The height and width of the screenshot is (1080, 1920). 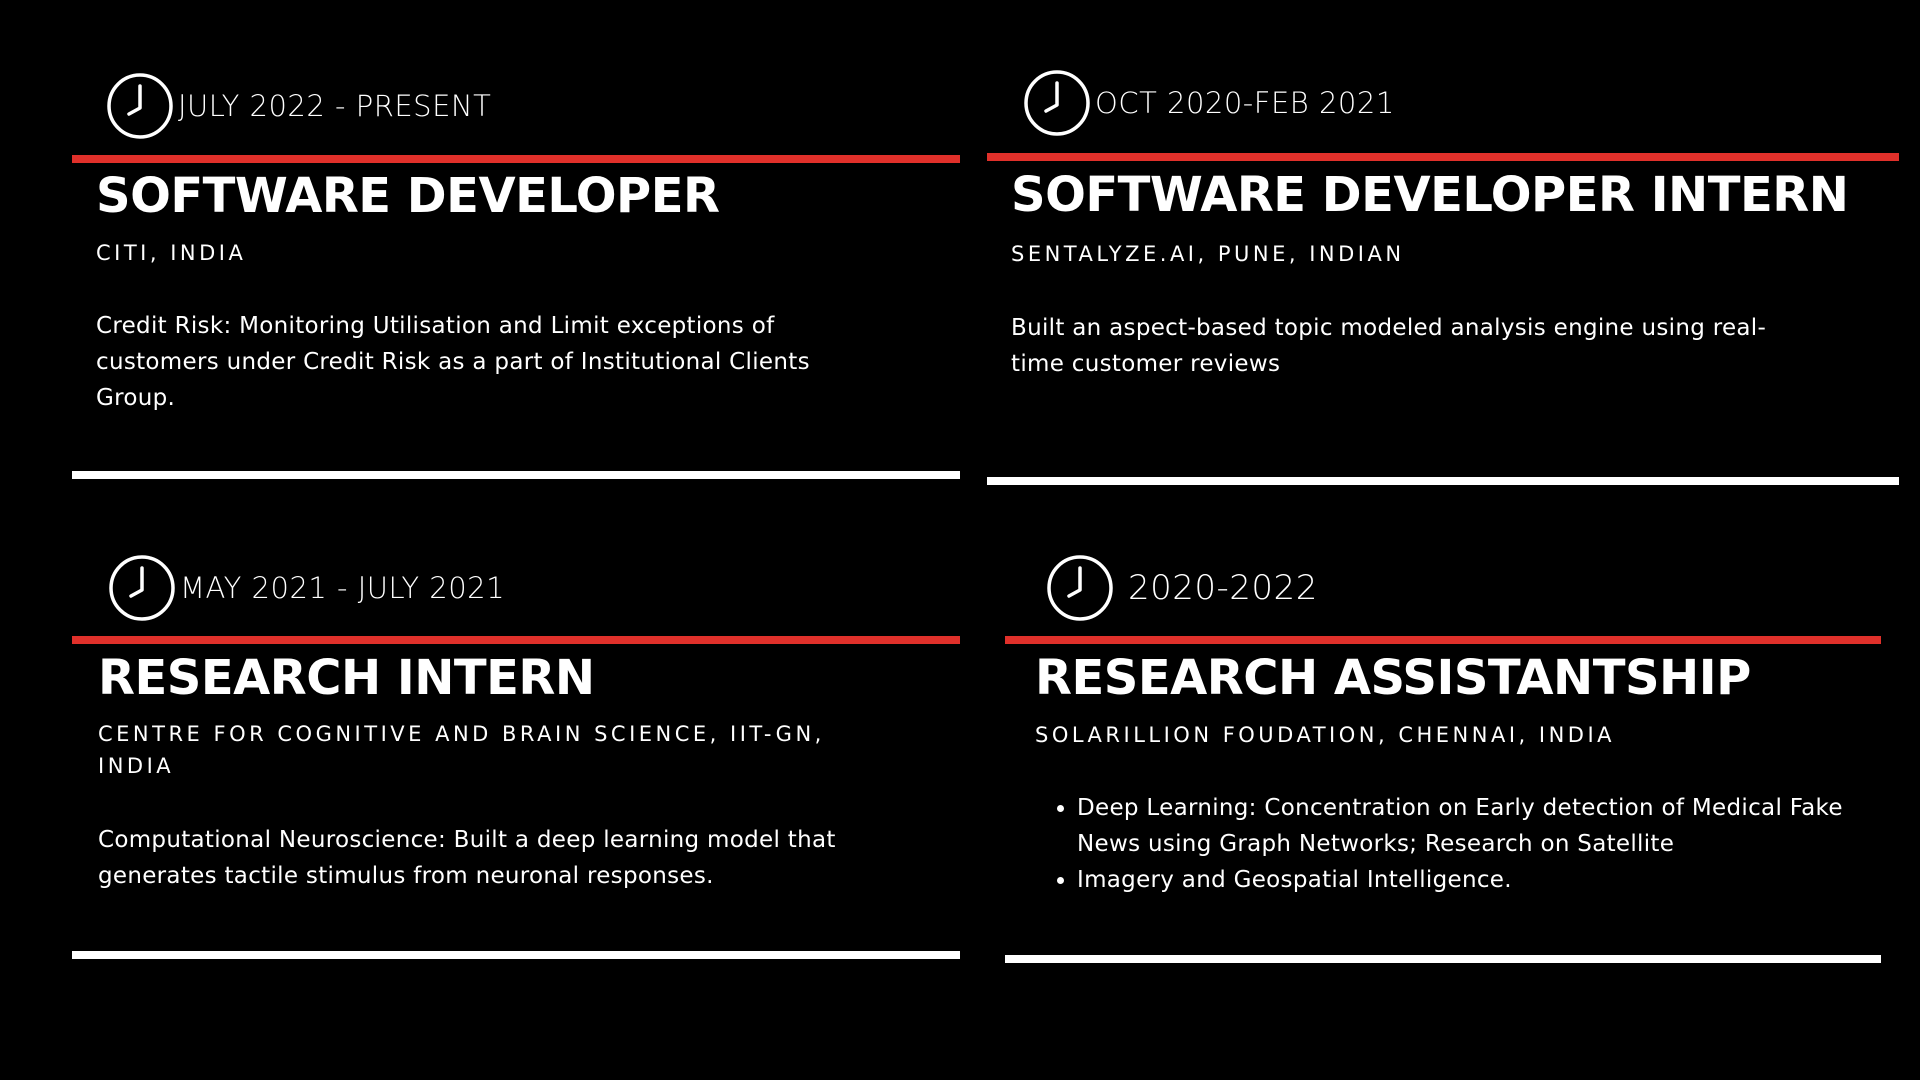 I want to click on date-range: 2020-2022, so click(x=1223, y=588).